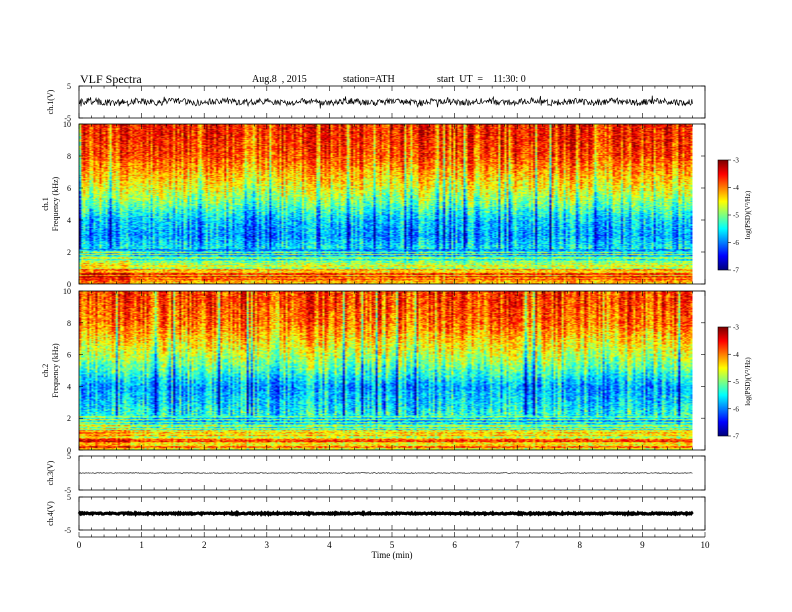 This screenshot has height=612, width=792. Describe the element at coordinates (329, 545) in the screenshot. I see `x-tick-label: 4` at that location.